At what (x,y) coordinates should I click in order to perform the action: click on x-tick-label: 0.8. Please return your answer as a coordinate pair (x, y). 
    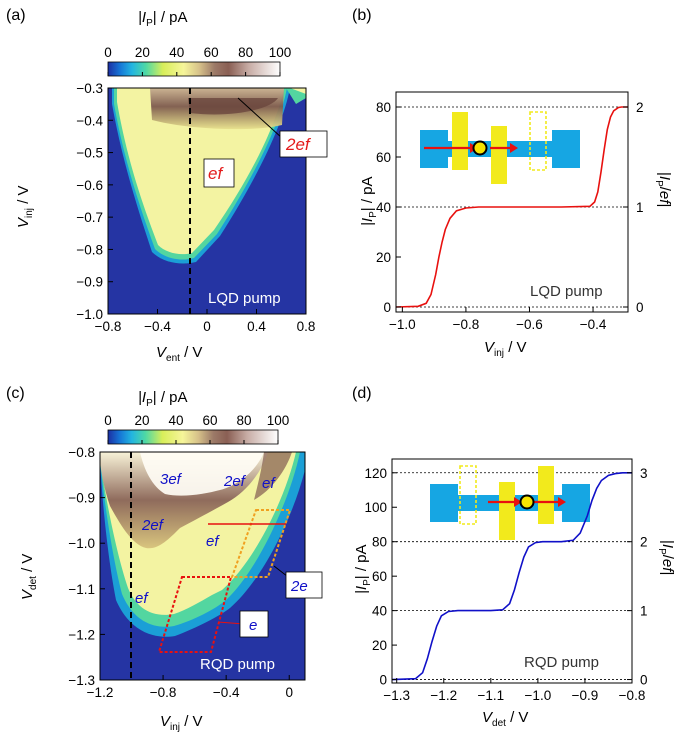
    Looking at the image, I should click on (306, 326).